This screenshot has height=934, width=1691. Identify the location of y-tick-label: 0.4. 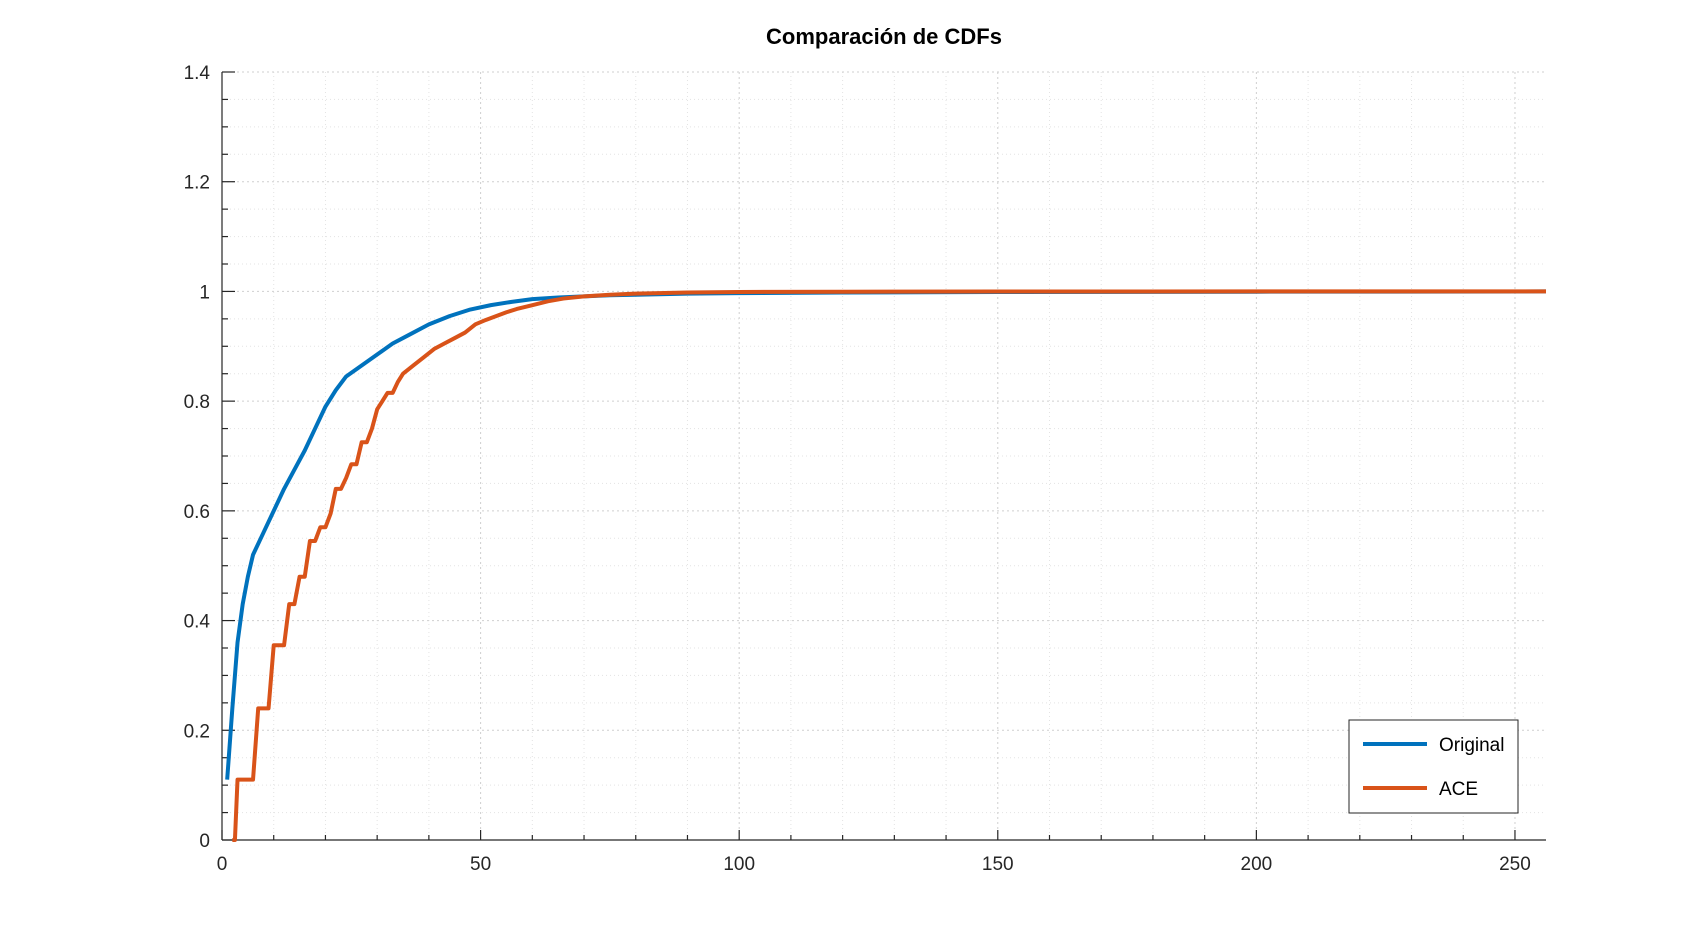
(197, 622).